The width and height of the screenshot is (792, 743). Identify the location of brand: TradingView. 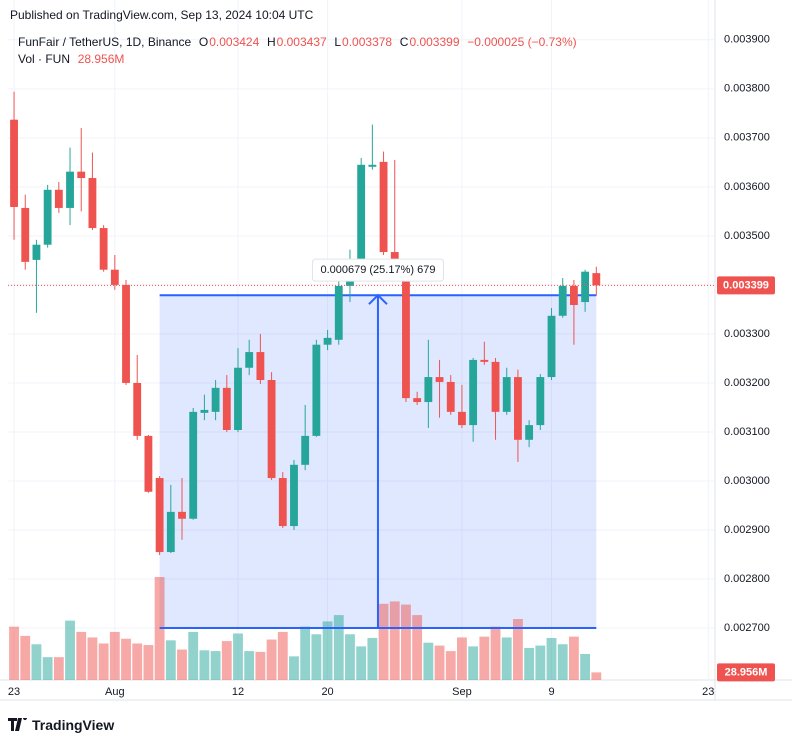
(73, 725).